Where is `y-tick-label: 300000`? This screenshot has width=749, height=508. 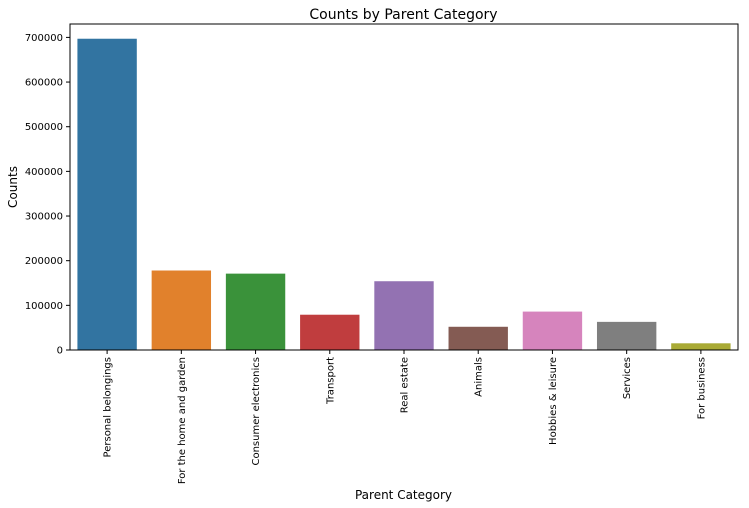 y-tick-label: 300000 is located at coordinates (44, 217).